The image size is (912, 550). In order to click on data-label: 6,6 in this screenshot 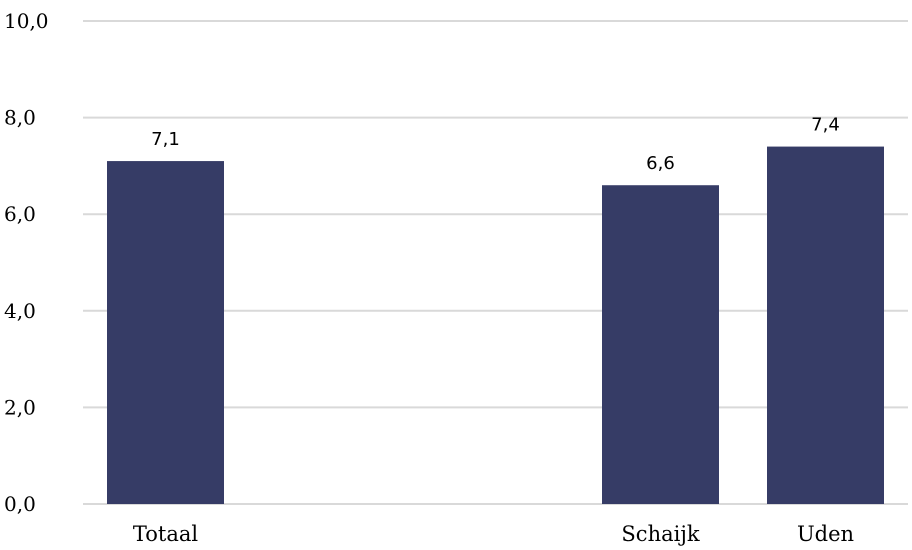, I will do `click(660, 163)`.